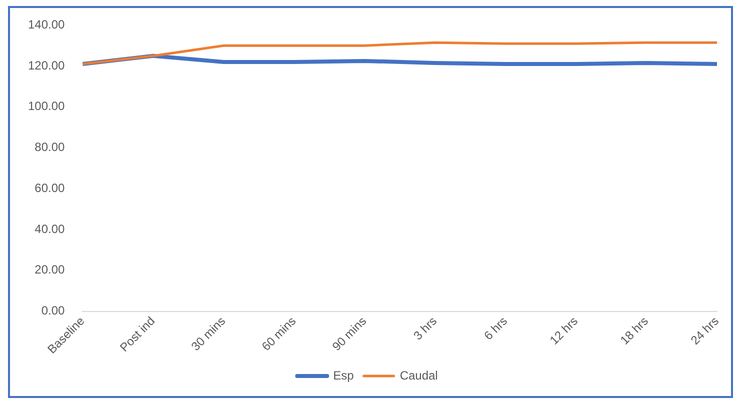  What do you see at coordinates (47, 25) in the screenshot?
I see `y-tick-label: 140.00` at bounding box center [47, 25].